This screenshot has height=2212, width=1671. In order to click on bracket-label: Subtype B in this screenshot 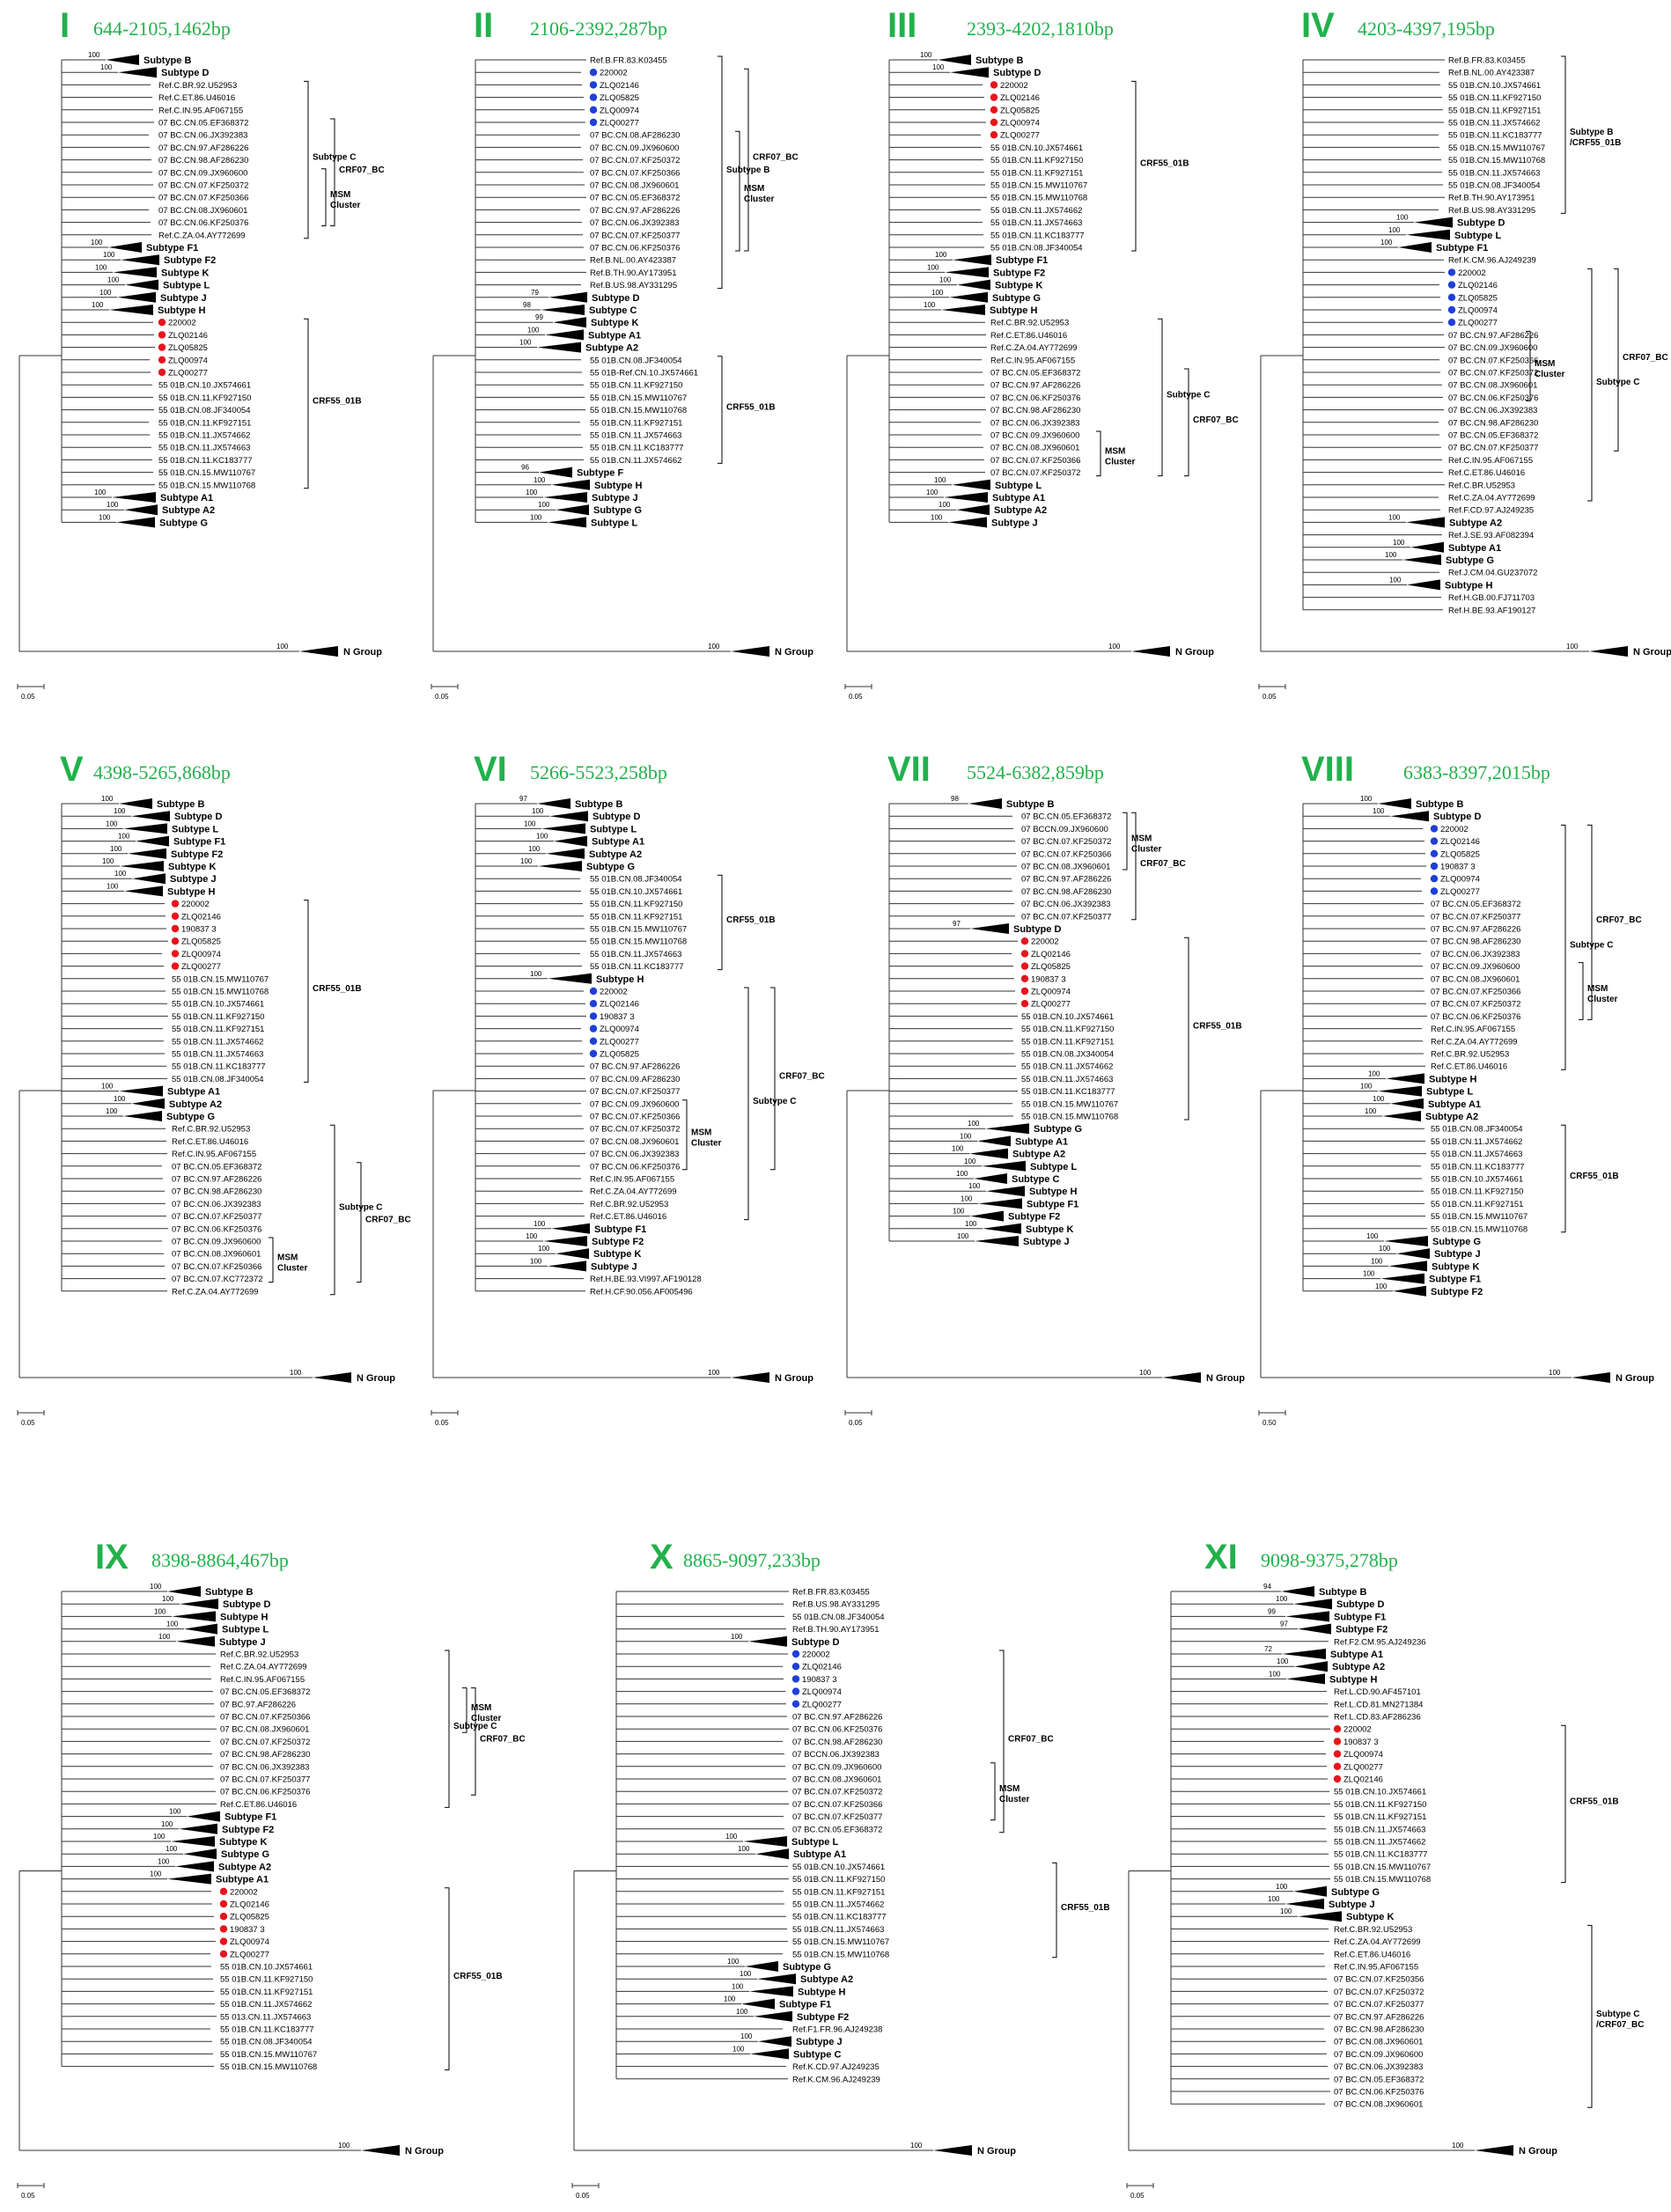, I will do `click(1591, 132)`.